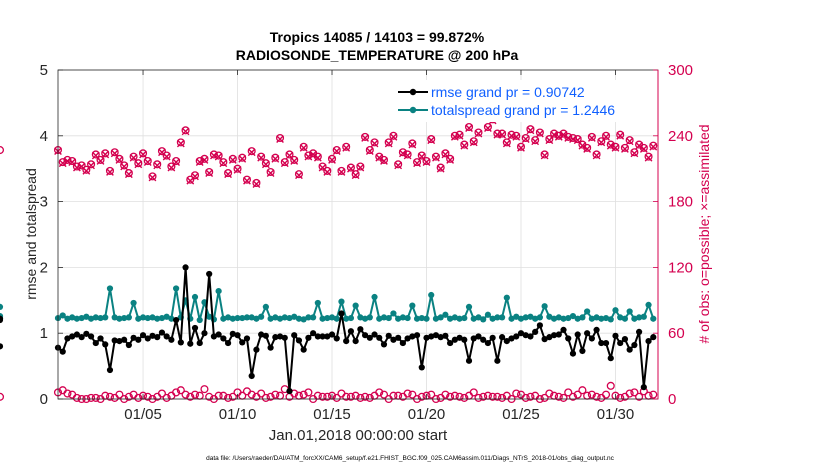  Describe the element at coordinates (143, 414) in the screenshot. I see `x-tick-label: 01/05` at that location.